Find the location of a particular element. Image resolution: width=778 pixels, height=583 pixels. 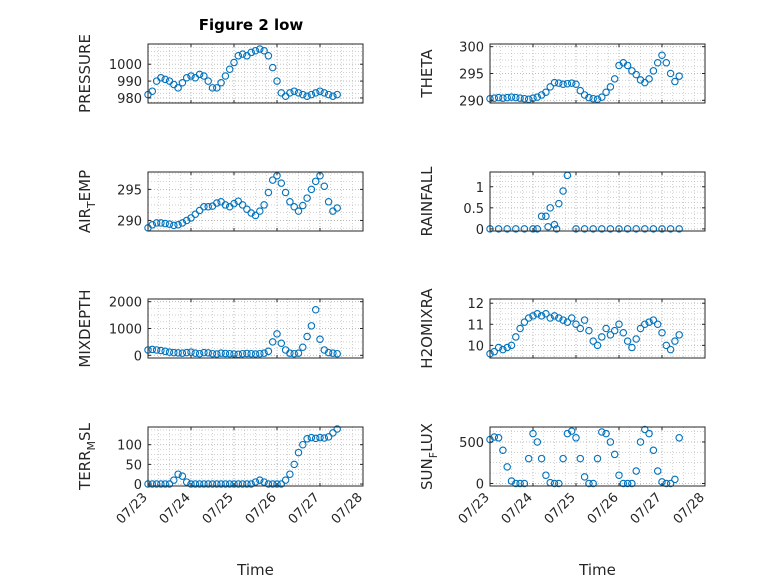

y-axis-label-rest: SL is located at coordinates (85, 431).